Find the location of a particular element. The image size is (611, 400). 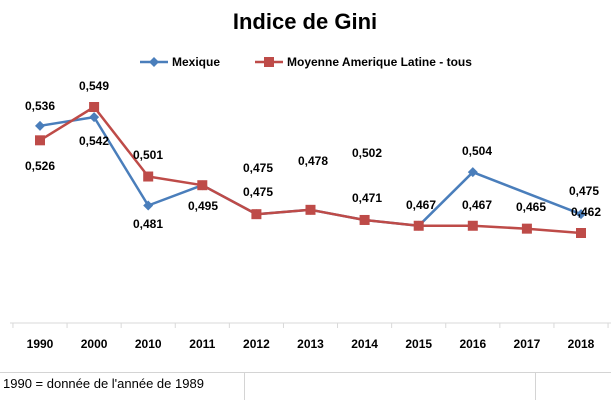

data-point-1-2018 is located at coordinates (581, 233).